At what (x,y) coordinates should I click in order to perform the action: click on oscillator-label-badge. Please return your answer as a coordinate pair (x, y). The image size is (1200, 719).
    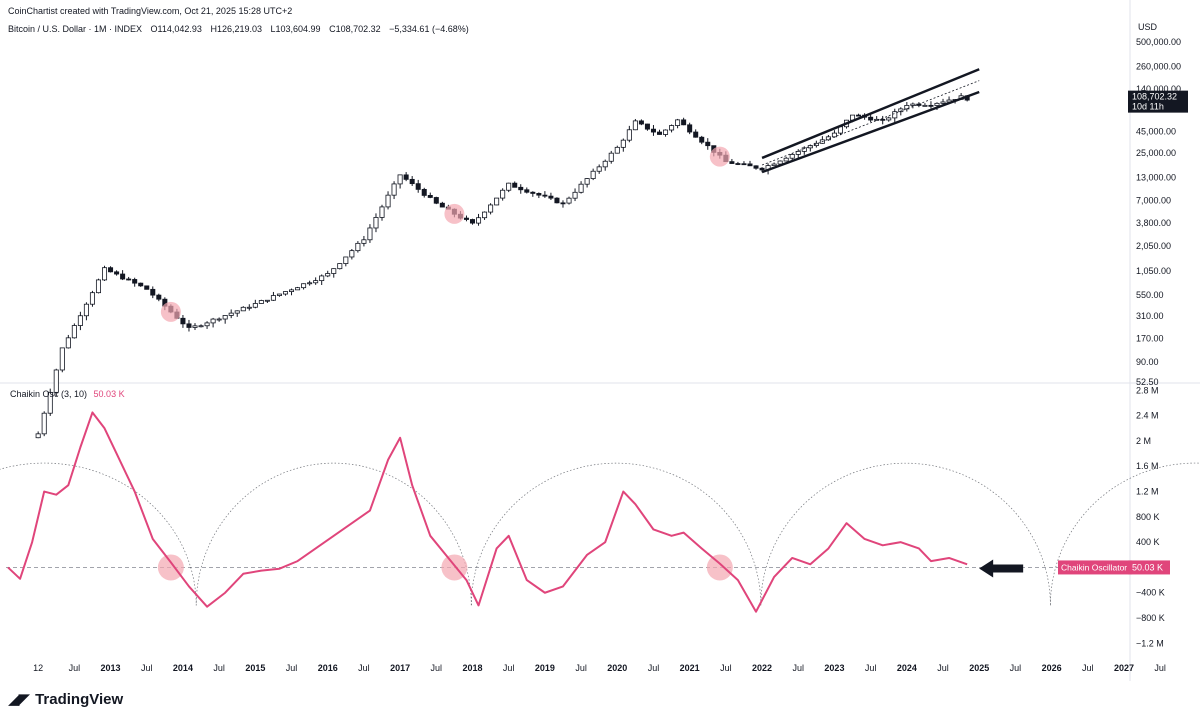
    Looking at the image, I should click on (1095, 567).